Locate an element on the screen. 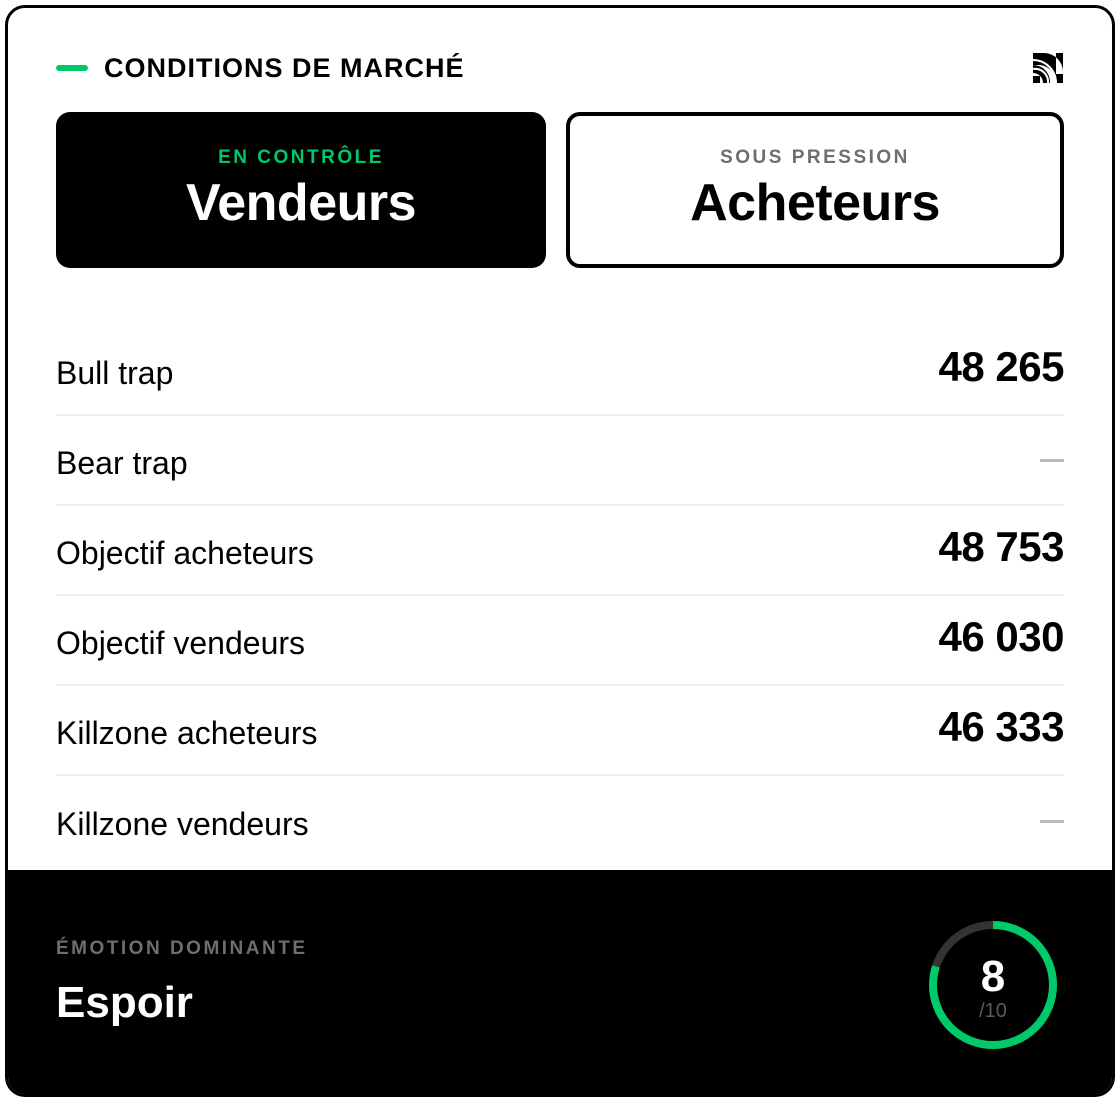  level-row: Objectif vendeurs 46 030 is located at coordinates (560, 641).